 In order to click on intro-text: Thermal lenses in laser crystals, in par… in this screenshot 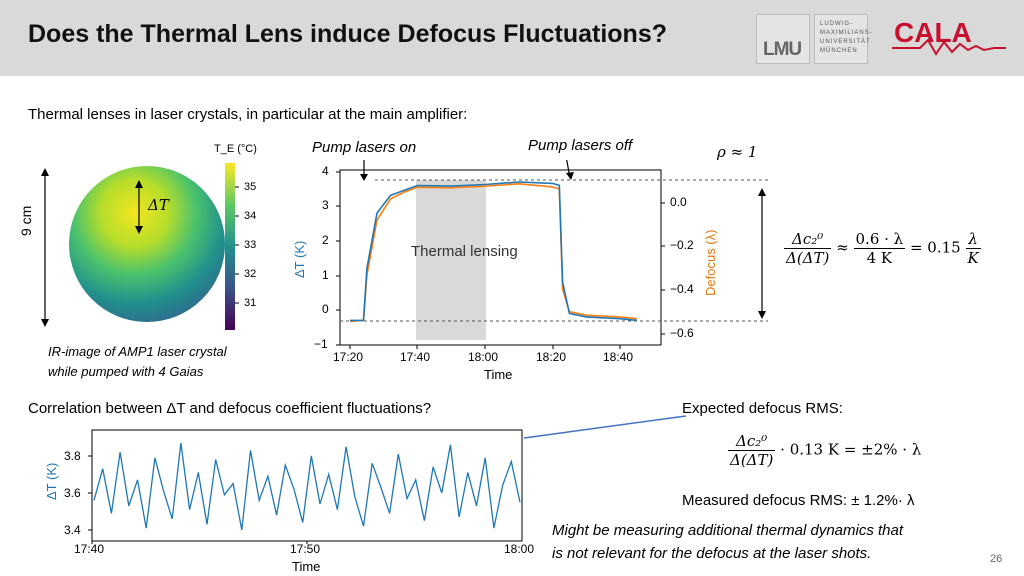, I will do `click(248, 114)`.